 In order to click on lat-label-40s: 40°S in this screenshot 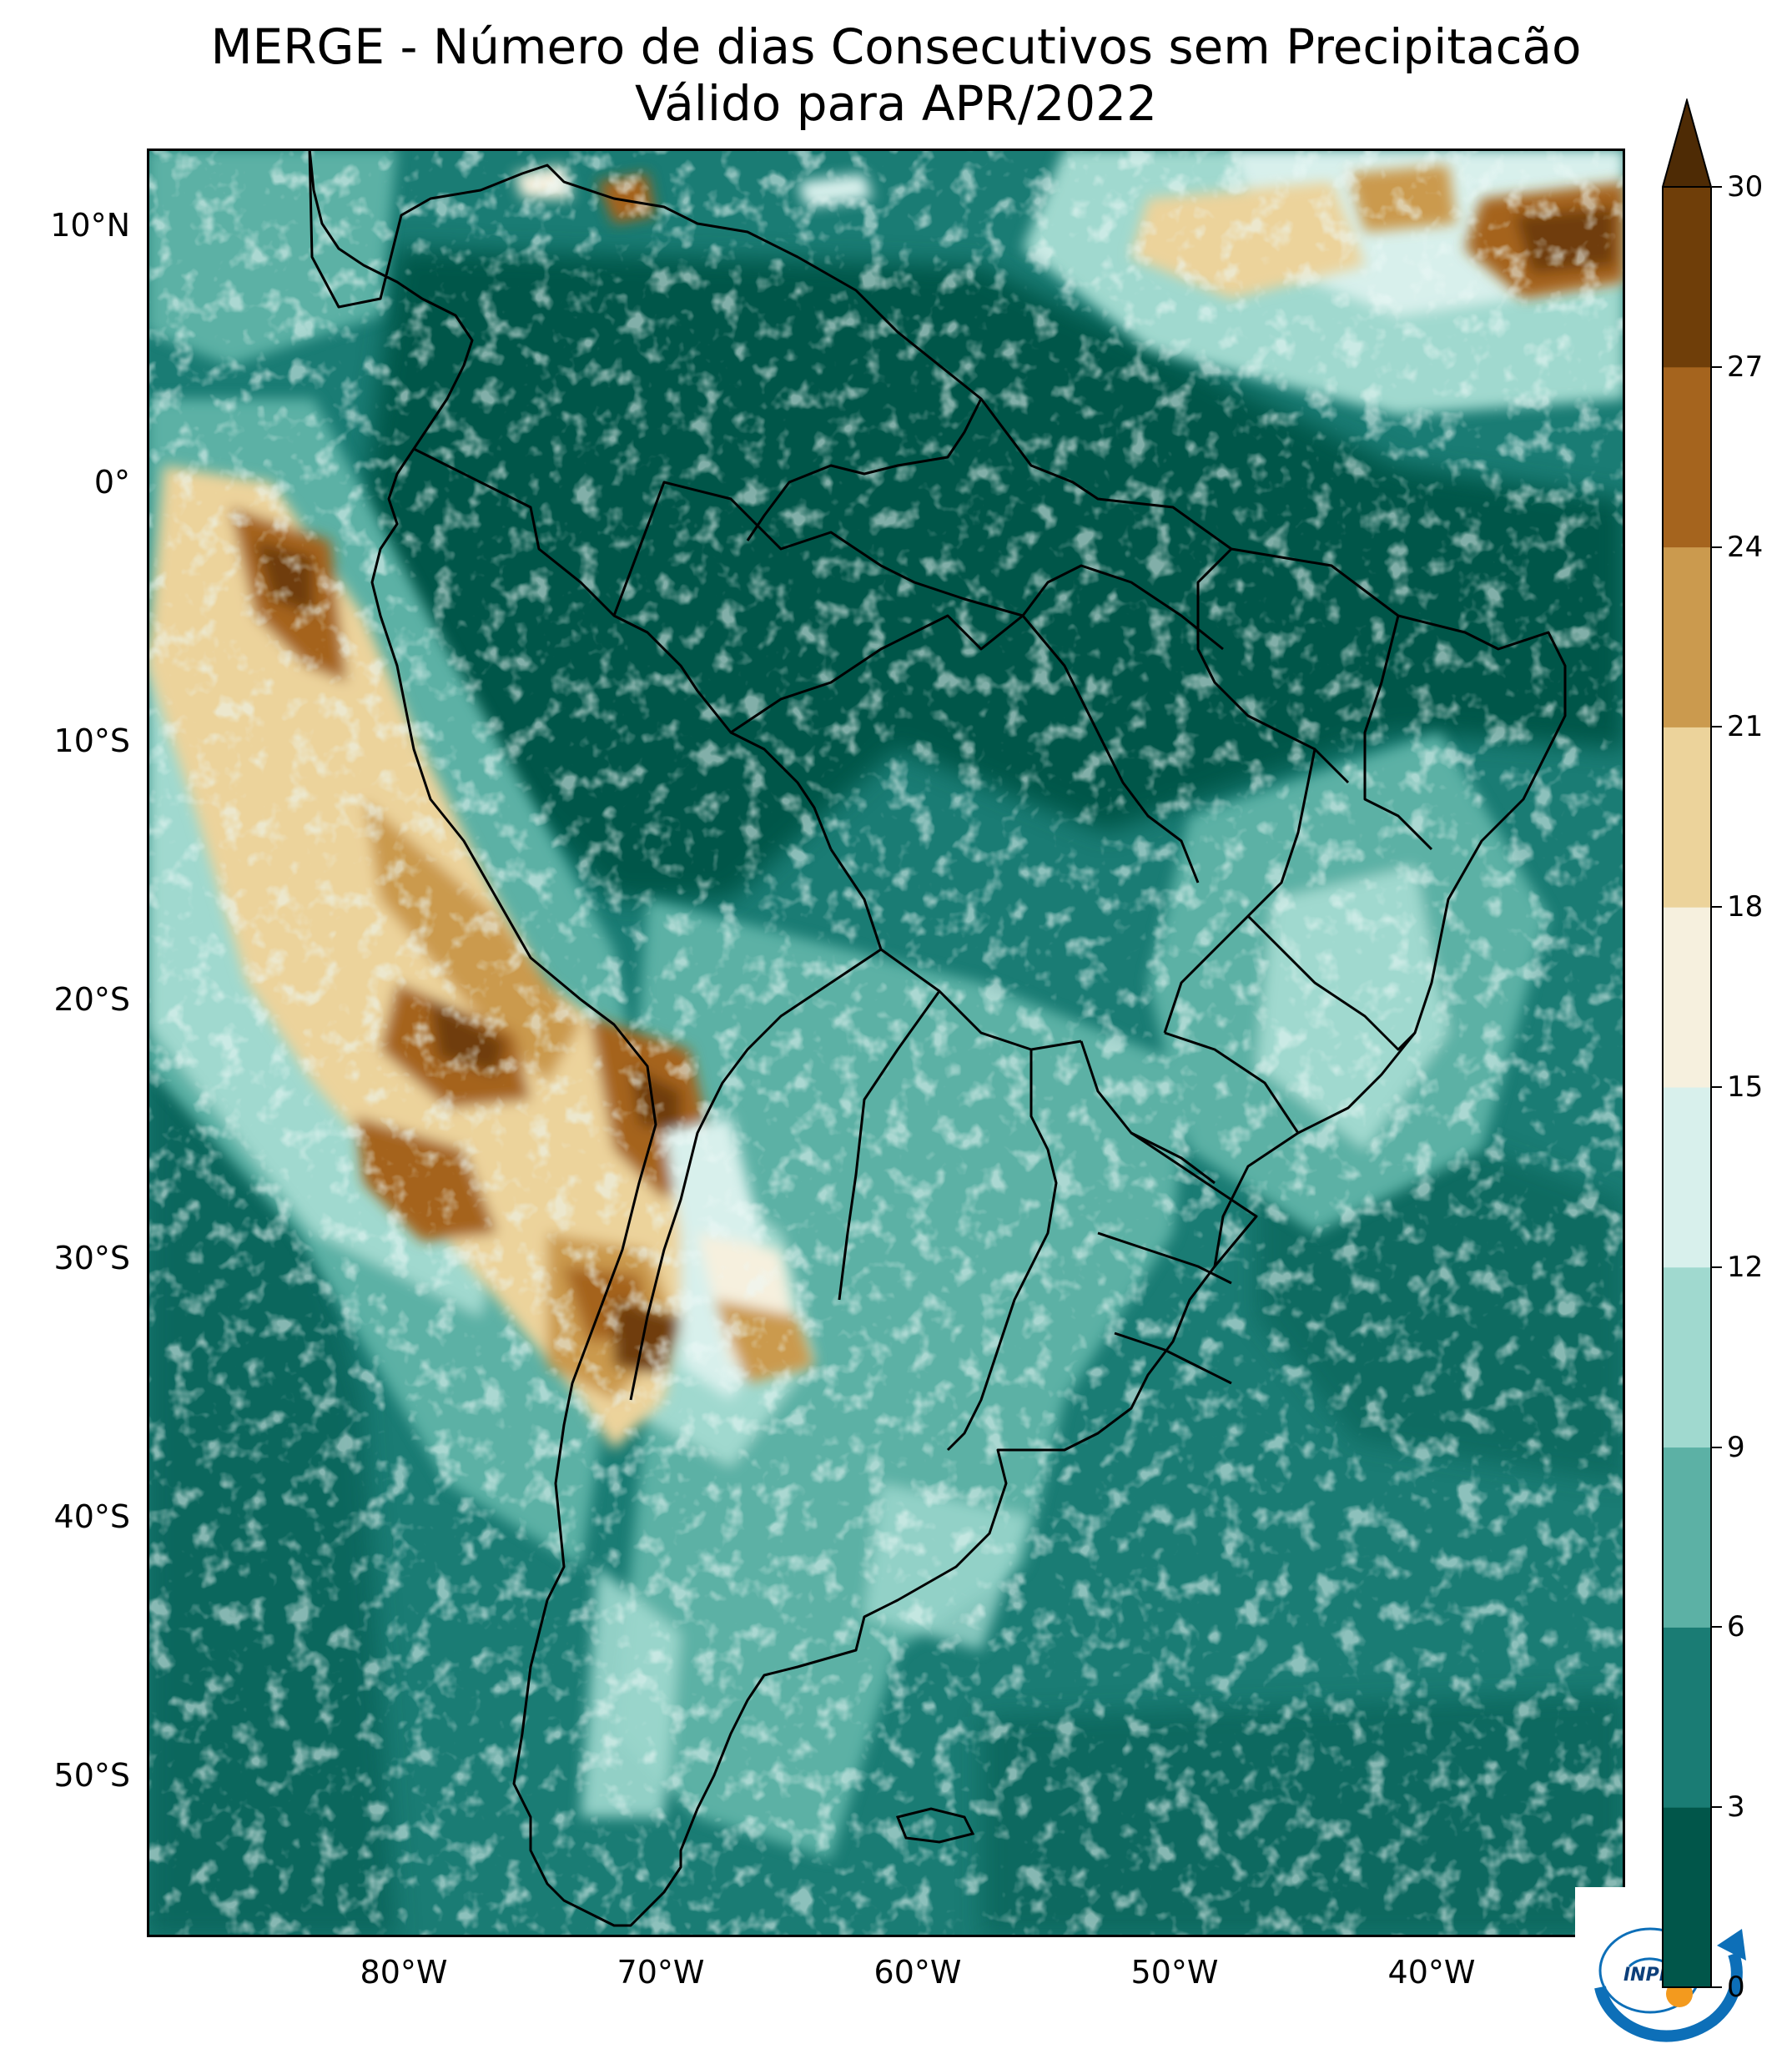, I will do `click(91, 1516)`.